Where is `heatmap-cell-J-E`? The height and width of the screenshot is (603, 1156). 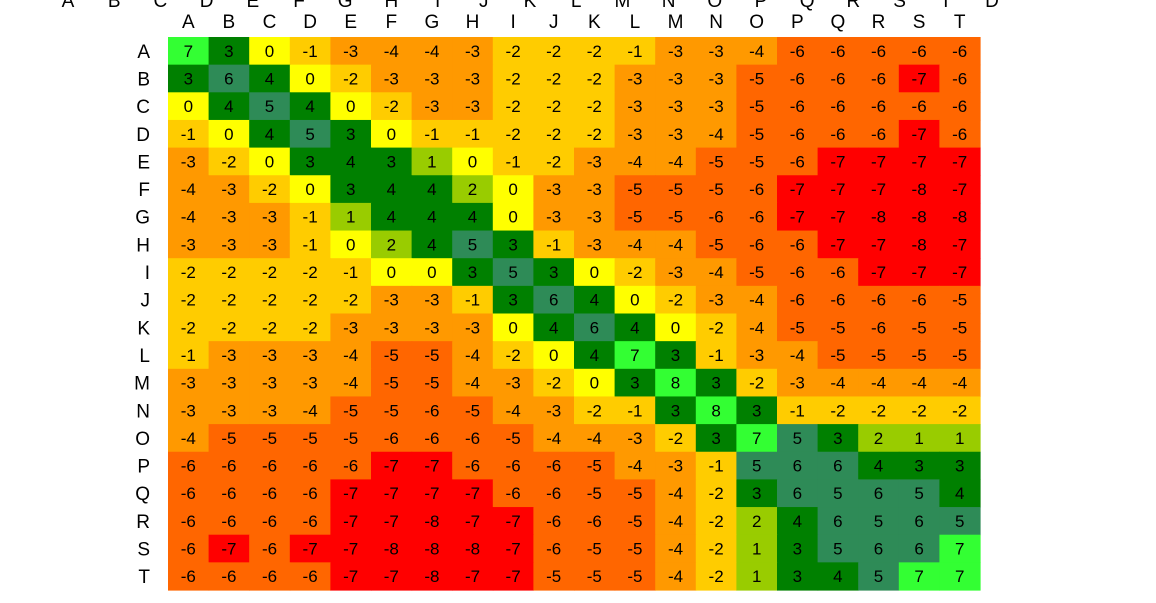 heatmap-cell-J-E is located at coordinates (351, 300).